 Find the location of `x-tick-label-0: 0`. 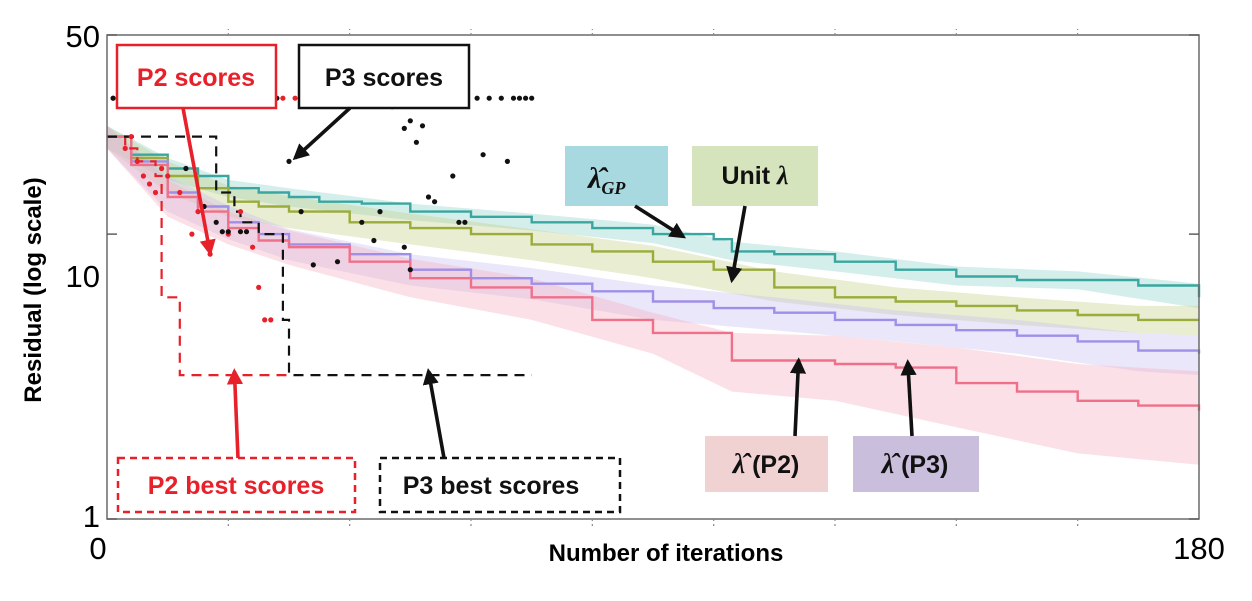

x-tick-label-0: 0 is located at coordinates (97, 548).